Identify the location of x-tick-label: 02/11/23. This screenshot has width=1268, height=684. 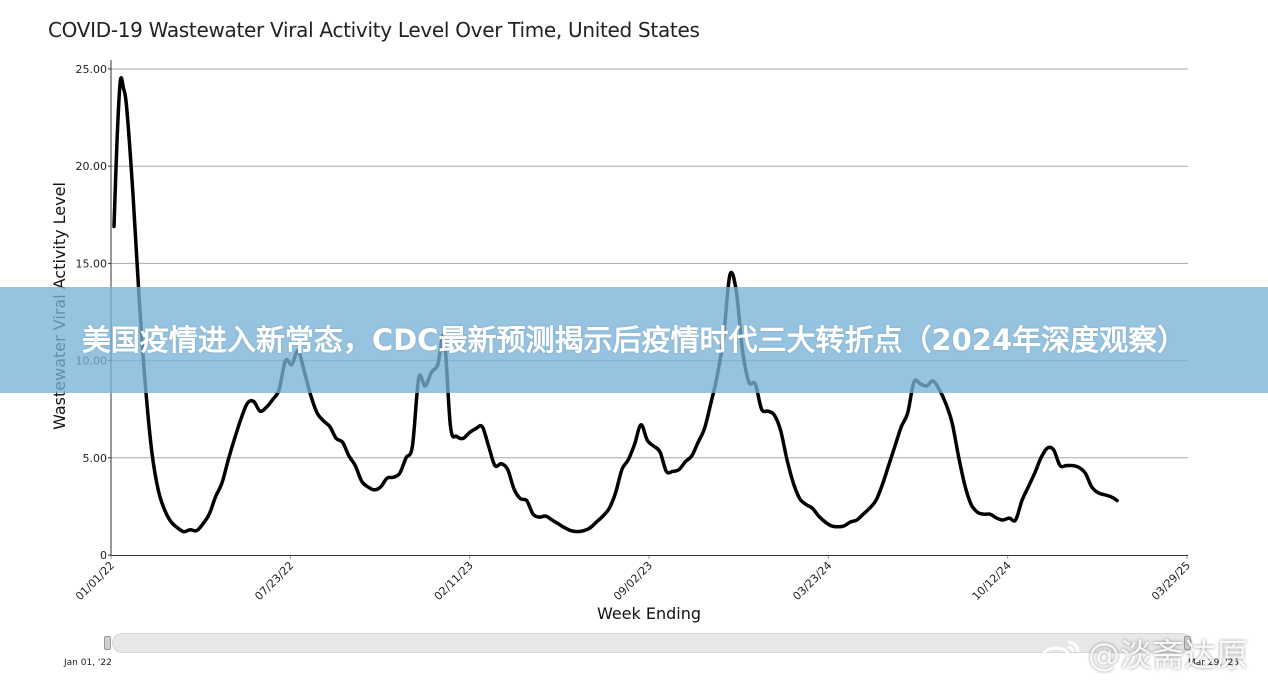
(454, 581).